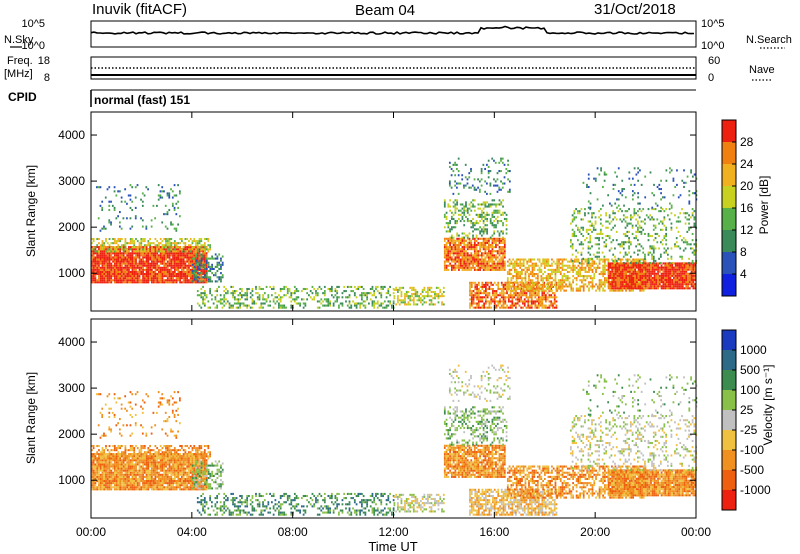 The image size is (800, 554). I want to click on freq-strip: 18 8 60 0 Freq. [MHz] Nave, so click(389, 69).